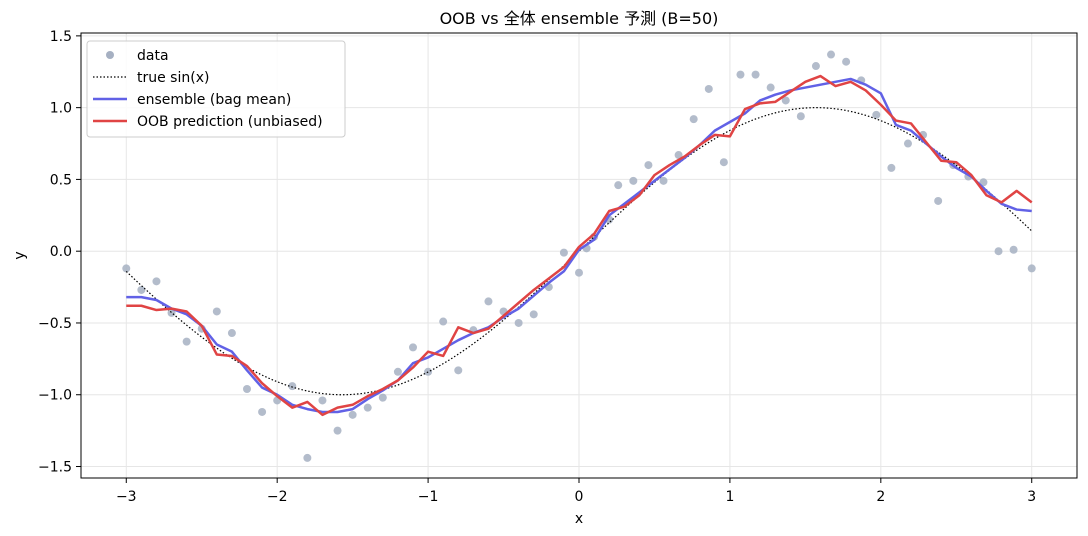 This screenshot has height=536, width=1088. What do you see at coordinates (110, 55) in the screenshot?
I see `legend-data-marker` at bounding box center [110, 55].